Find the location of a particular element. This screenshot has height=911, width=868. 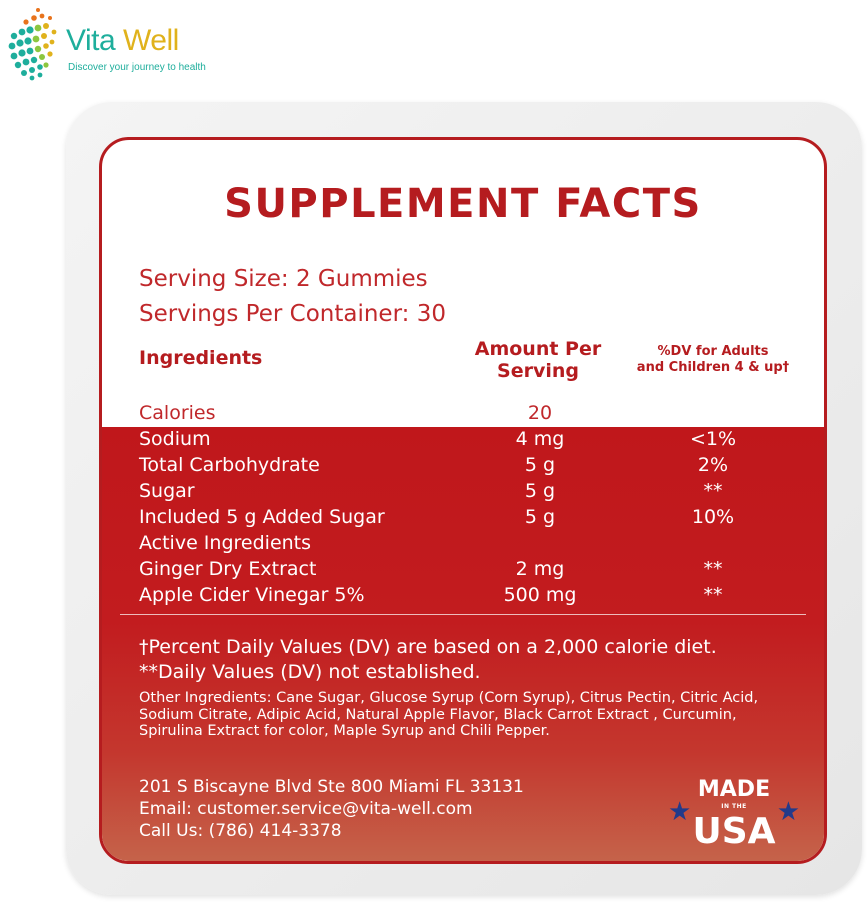

header-amount: Amount Per Serving is located at coordinates (538, 360).